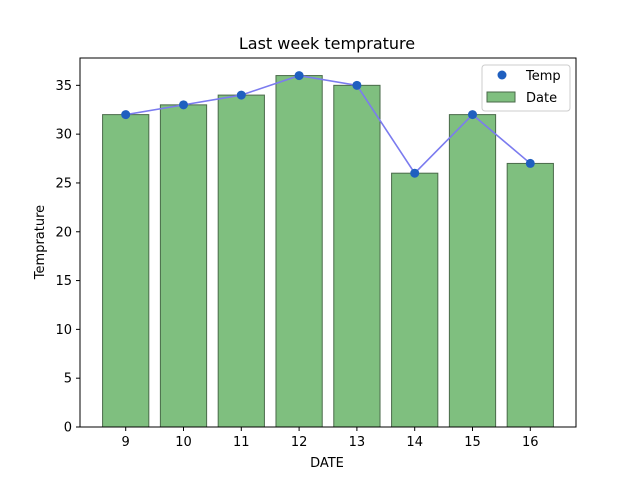  I want to click on legend-temp-marker, so click(502, 75).